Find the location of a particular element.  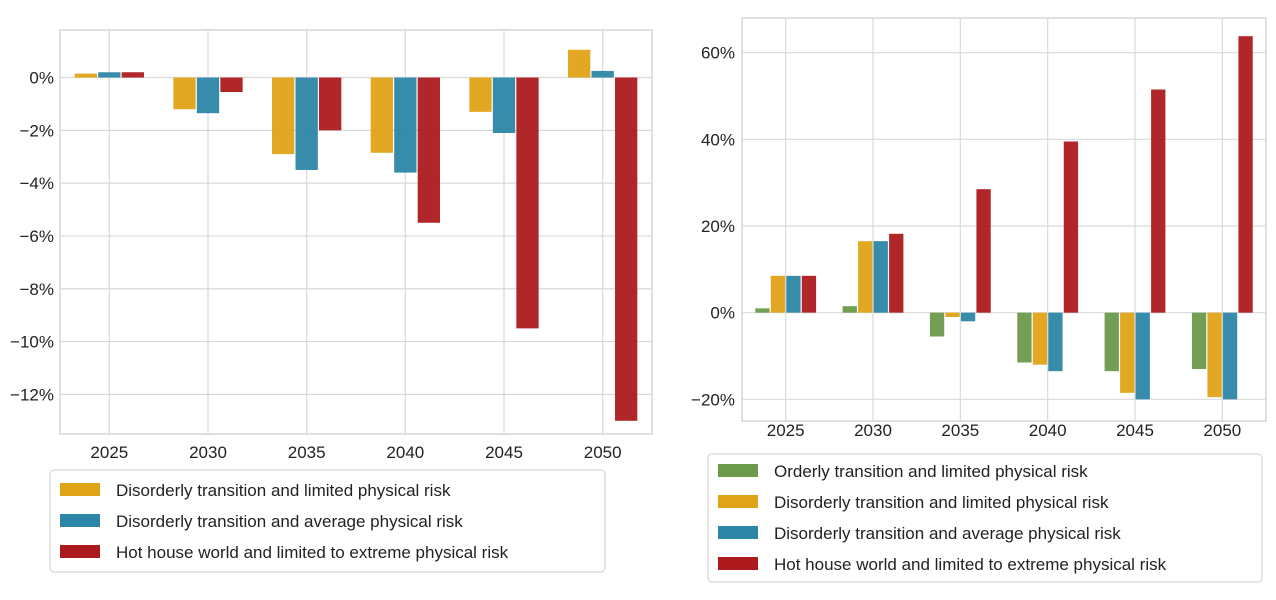

left-ytick-label: −12% is located at coordinates (32, 394).